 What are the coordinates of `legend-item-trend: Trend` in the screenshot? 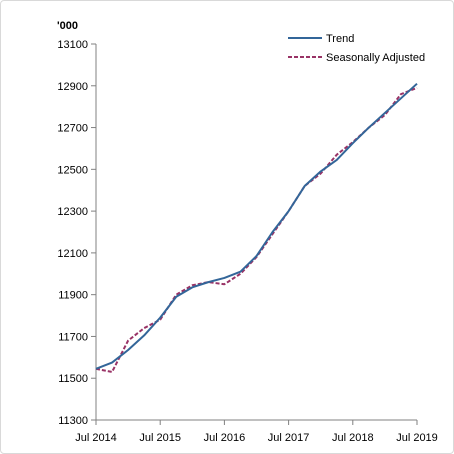 It's located at (321, 39).